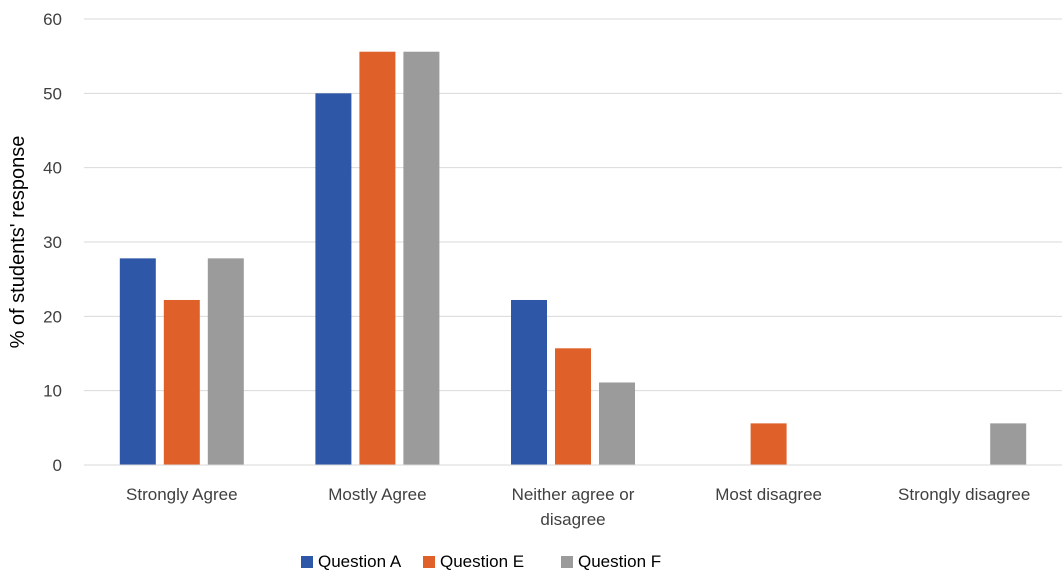 The height and width of the screenshot is (574, 1062). I want to click on legend-label: Question A, so click(360, 561).